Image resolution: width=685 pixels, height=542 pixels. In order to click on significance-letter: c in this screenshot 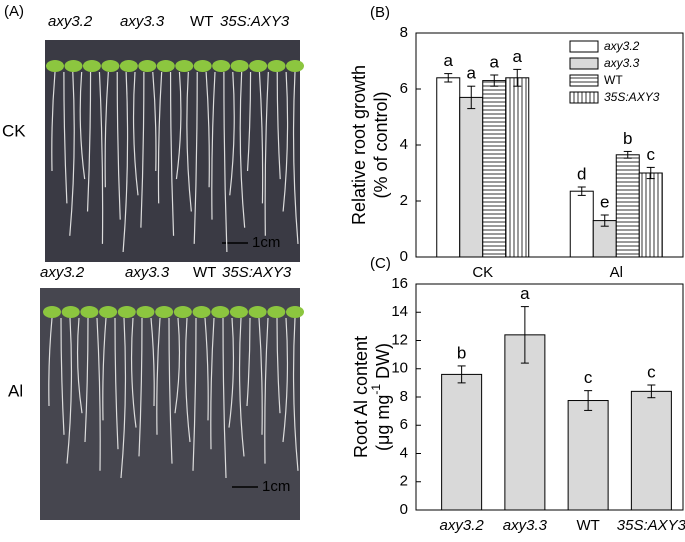, I will do `click(651, 154)`.